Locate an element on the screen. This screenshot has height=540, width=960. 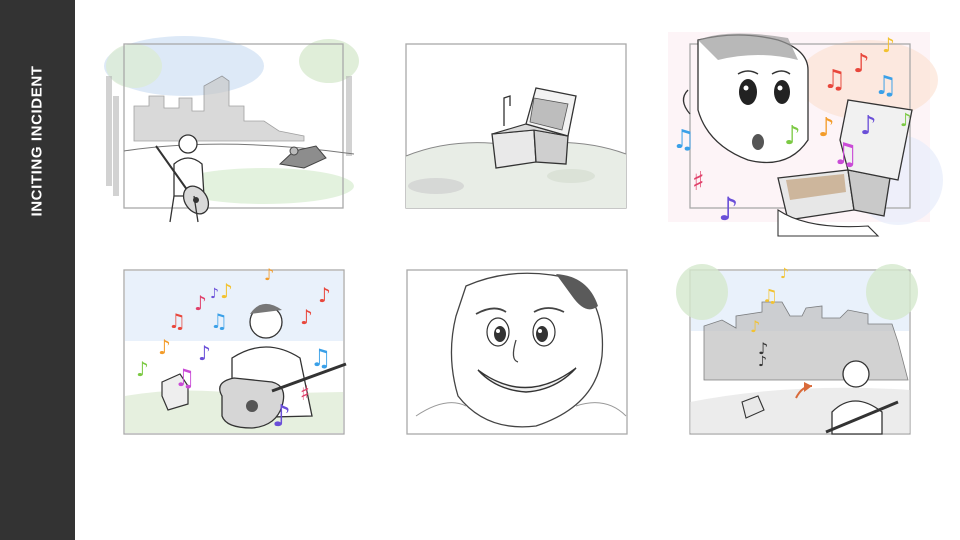
storyboard-panel-6: ♪ ♫ ♪ ♪ ♪ is located at coordinates (795, 353).